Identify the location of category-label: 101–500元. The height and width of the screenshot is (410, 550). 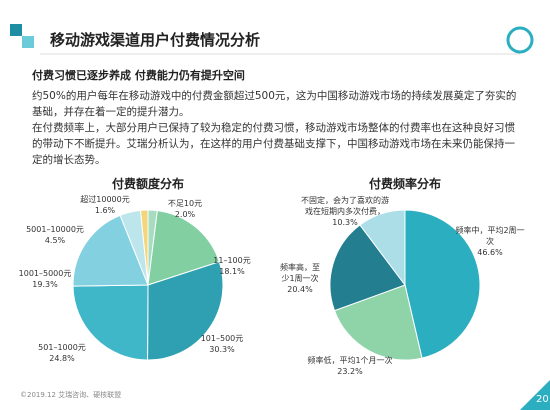
(222, 338).